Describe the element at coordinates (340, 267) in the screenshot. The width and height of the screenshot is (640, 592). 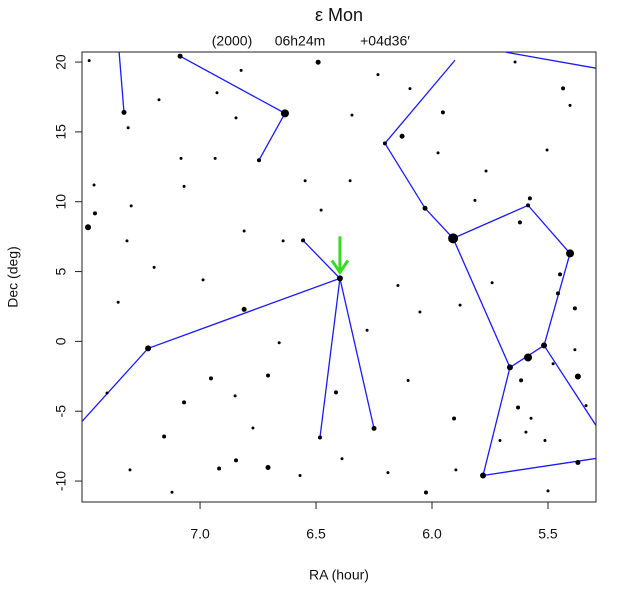
I see `arrow-head` at that location.